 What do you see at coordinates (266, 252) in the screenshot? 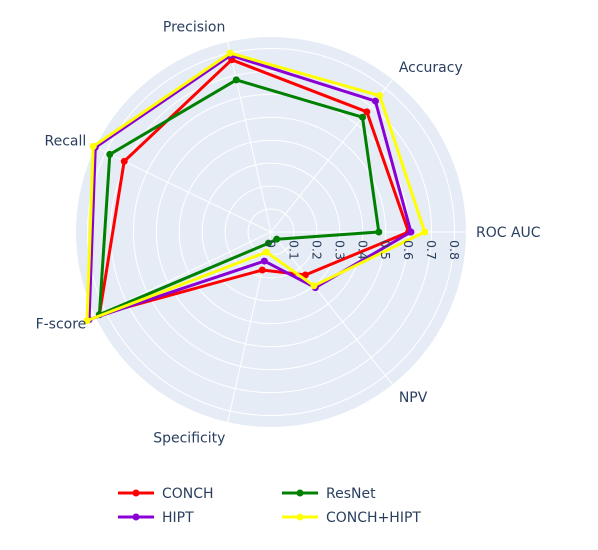
I see `point-conch-hipt-specificity` at bounding box center [266, 252].